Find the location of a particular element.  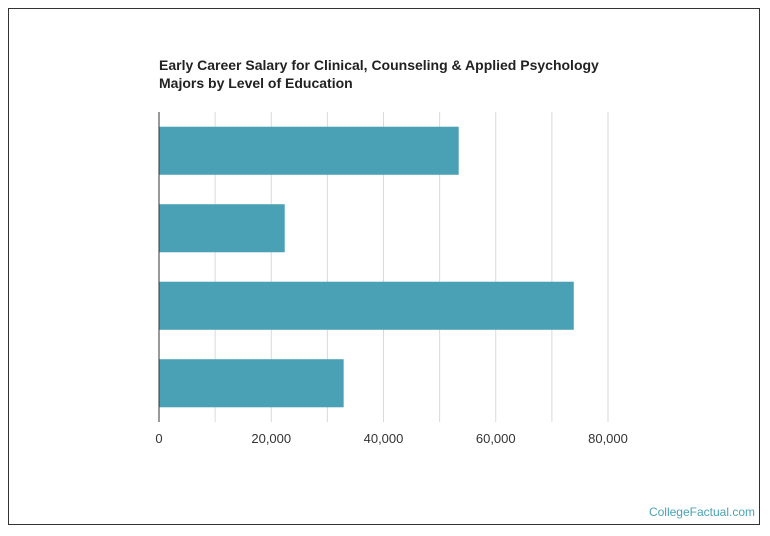

x-tick-label: 0 is located at coordinates (158, 438).